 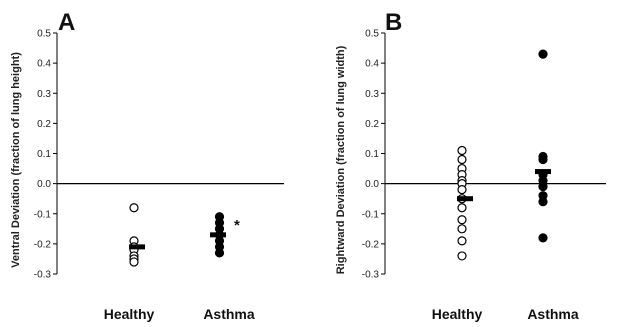 I want to click on panel-letter-a: A, so click(x=66, y=22).